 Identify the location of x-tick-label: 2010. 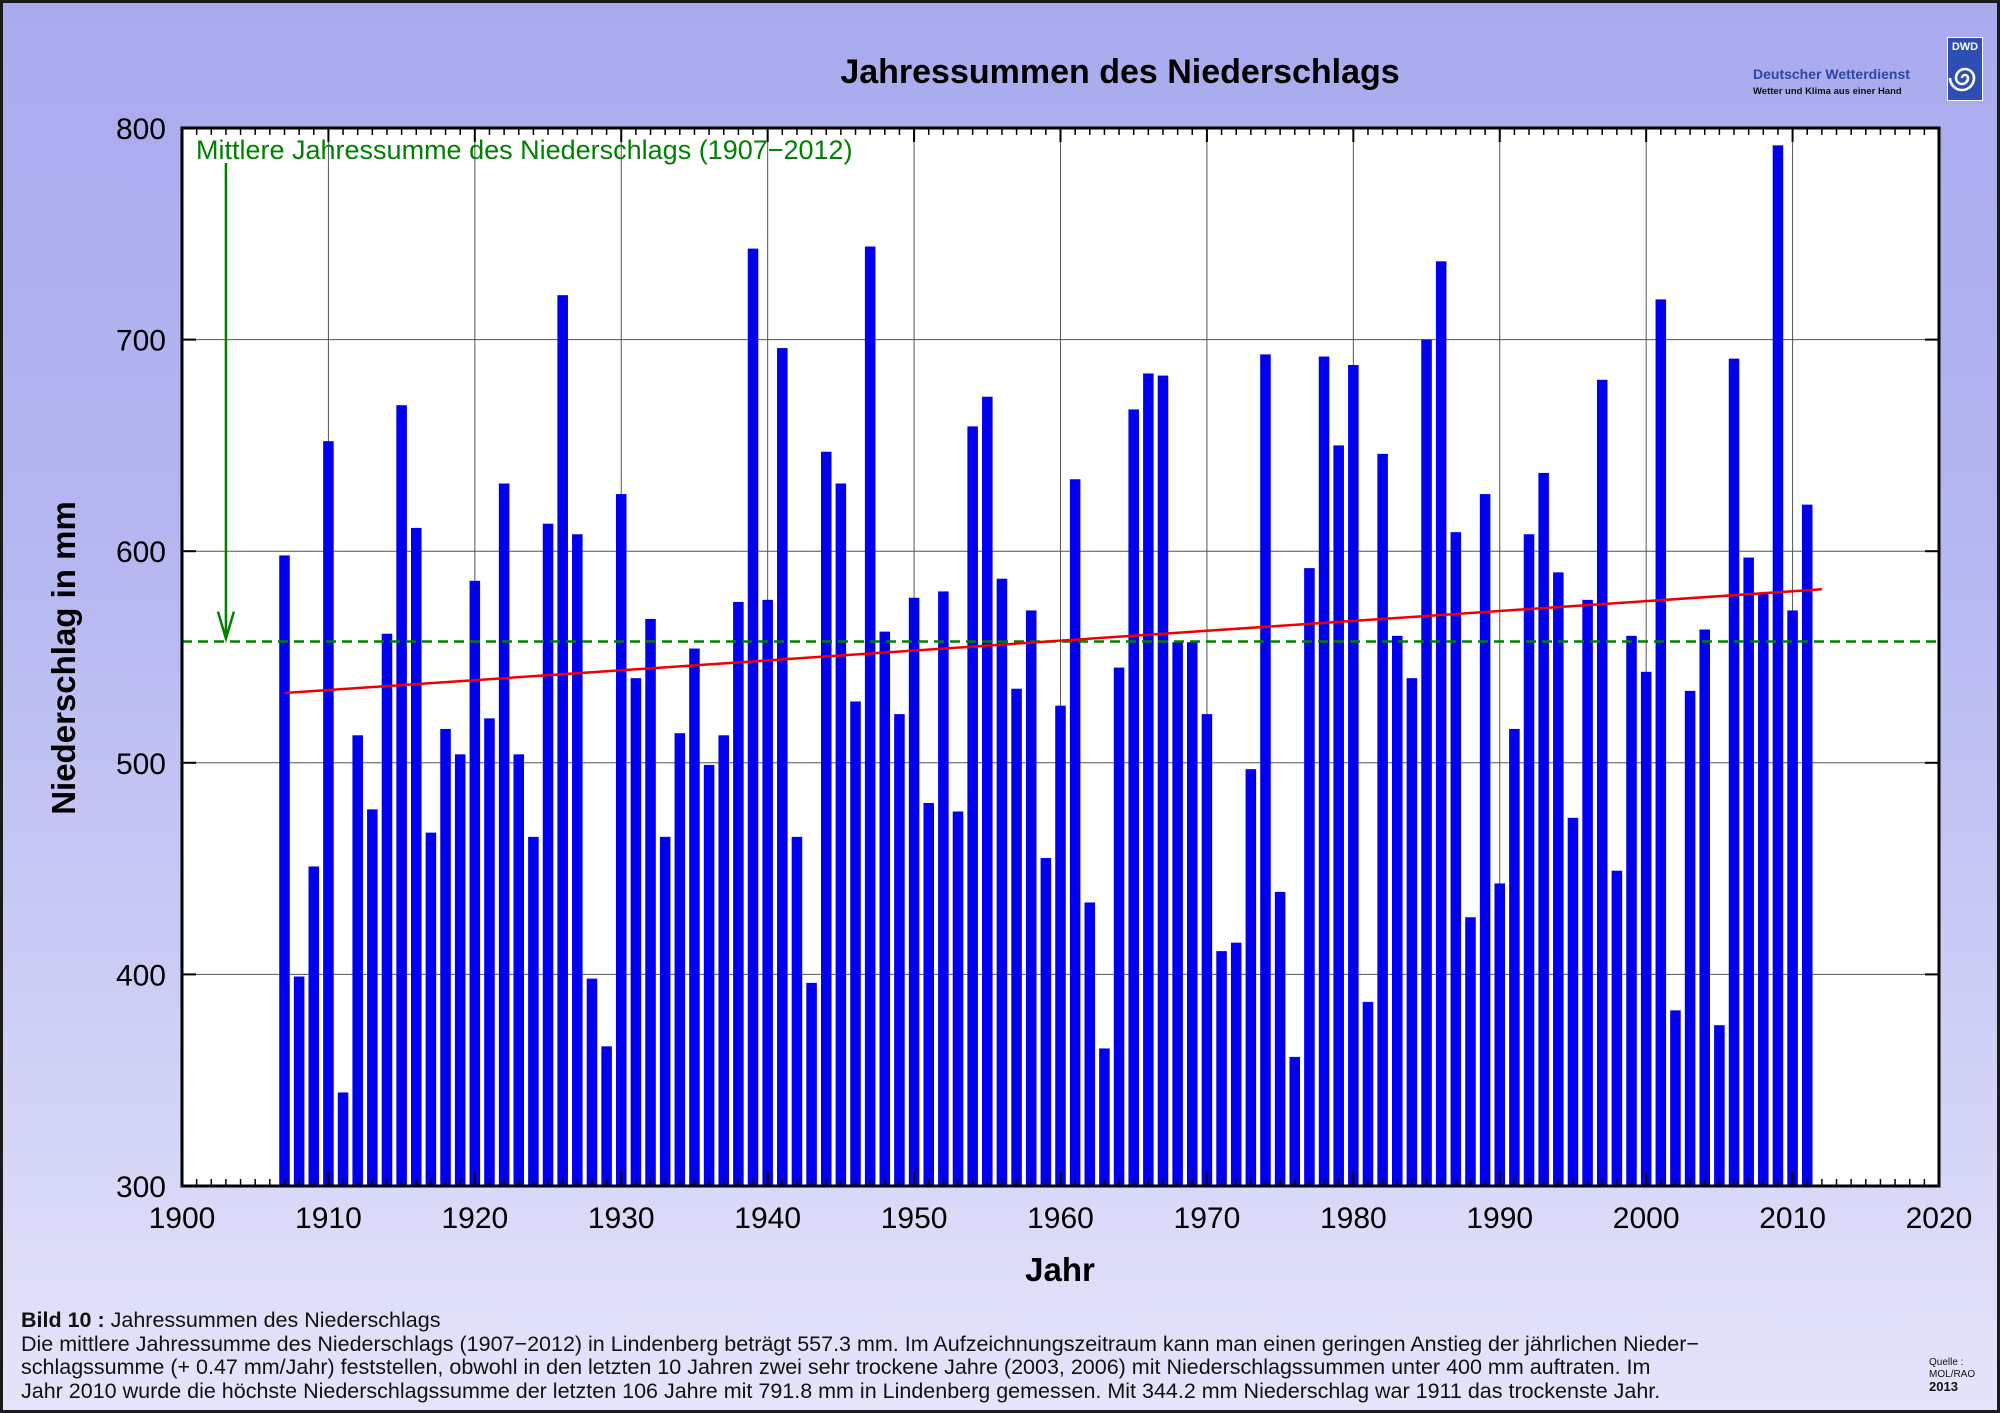
(1792, 1218).